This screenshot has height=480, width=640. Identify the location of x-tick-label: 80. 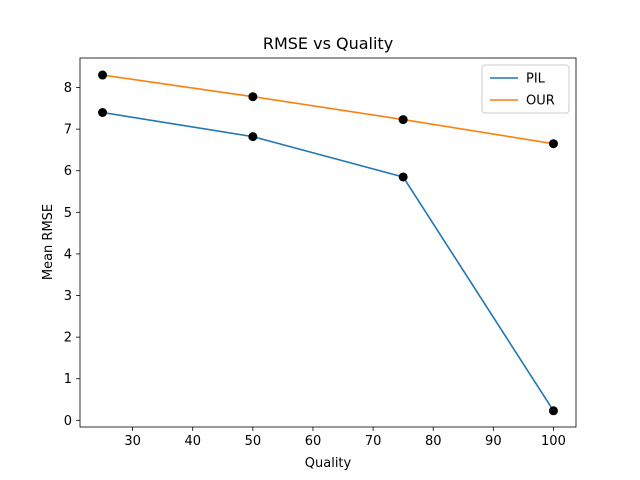
(433, 441).